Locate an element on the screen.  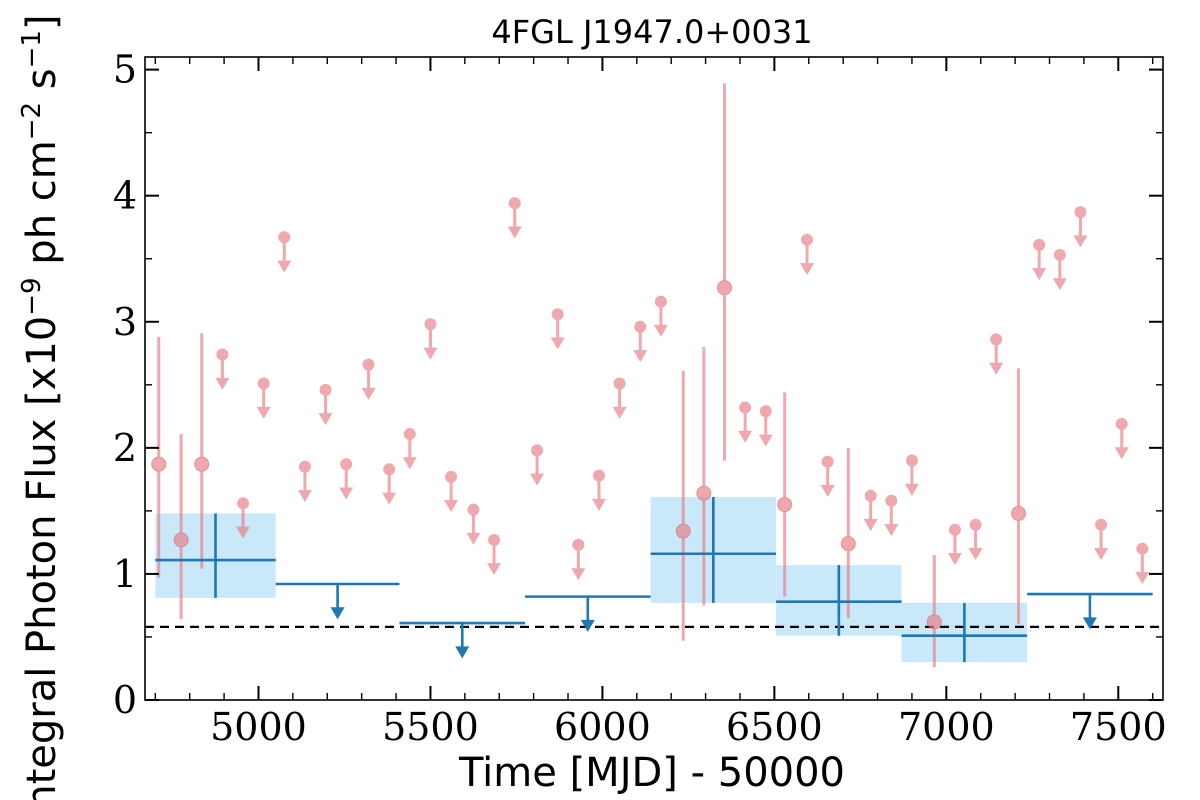
y-tick-label: 2 is located at coordinates (125, 448).